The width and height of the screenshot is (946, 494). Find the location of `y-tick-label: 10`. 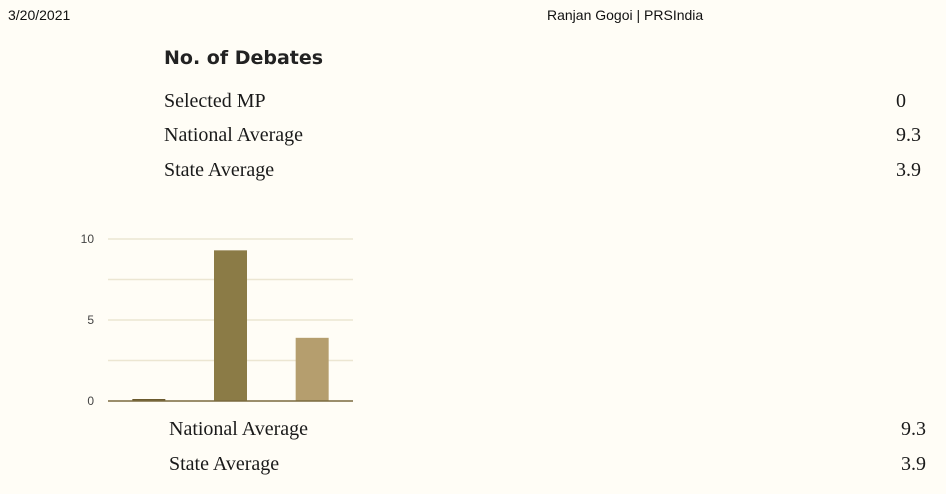

y-tick-label: 10 is located at coordinates (88, 239).